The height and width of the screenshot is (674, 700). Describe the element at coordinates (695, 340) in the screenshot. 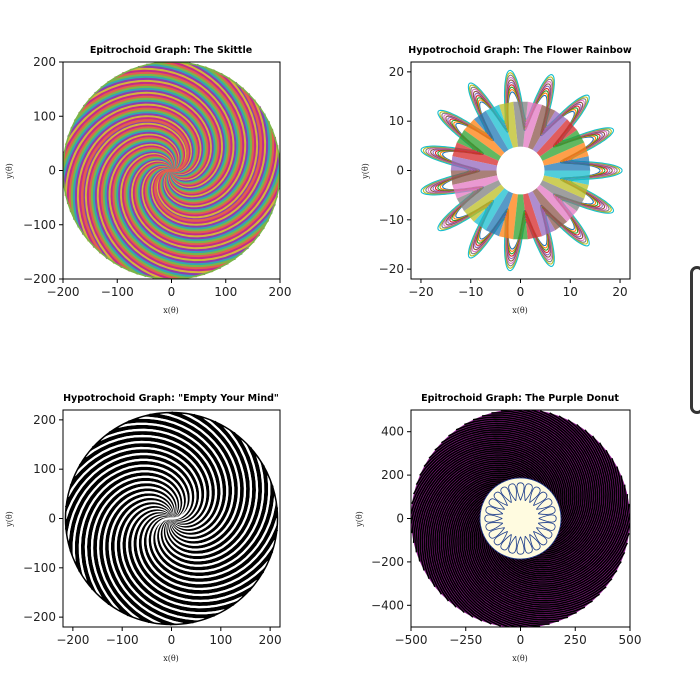

I see `side-drag-handle` at that location.